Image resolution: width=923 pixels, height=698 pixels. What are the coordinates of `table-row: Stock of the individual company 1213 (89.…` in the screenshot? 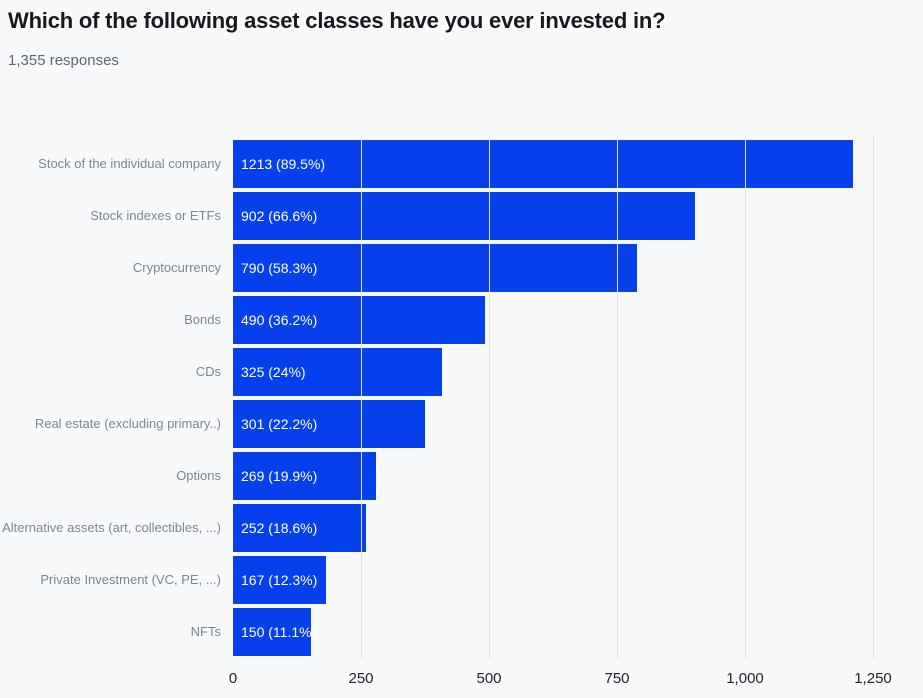 It's located at (461, 164).